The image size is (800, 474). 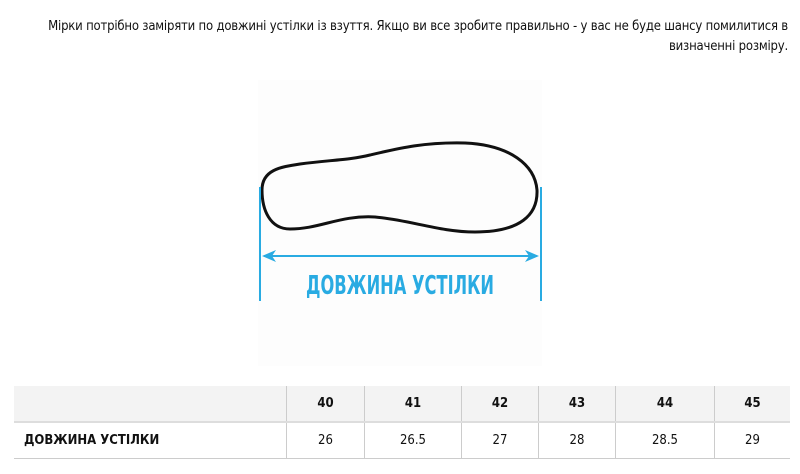 I want to click on header-cell: 44, so click(x=665, y=404).